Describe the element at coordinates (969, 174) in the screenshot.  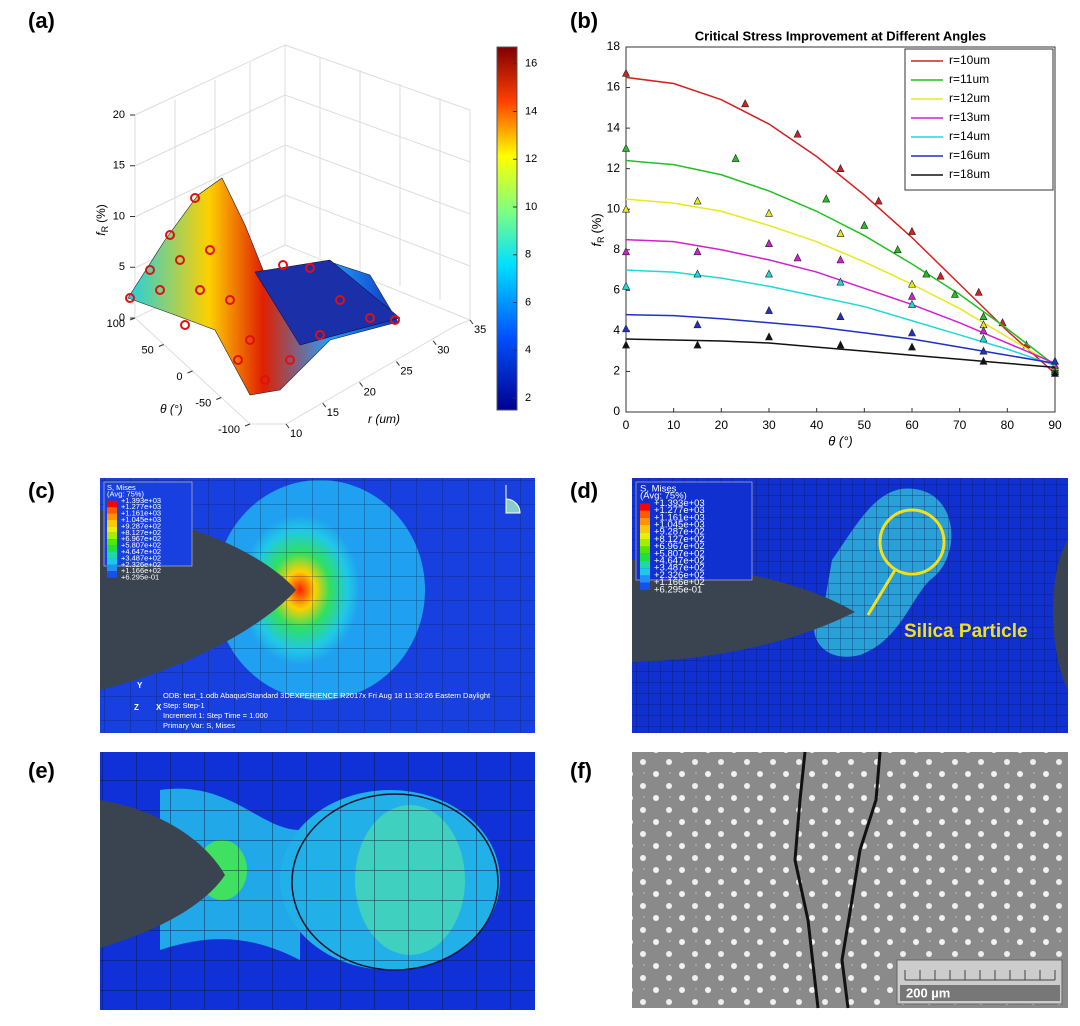
I see `legend-label: r=18um` at that location.